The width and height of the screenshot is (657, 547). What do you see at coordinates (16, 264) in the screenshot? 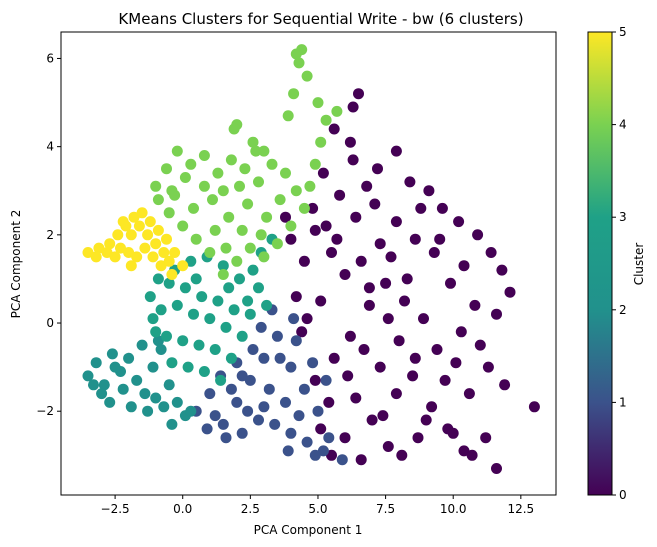
I see `y-axis-label: PCA Component 2` at bounding box center [16, 264].